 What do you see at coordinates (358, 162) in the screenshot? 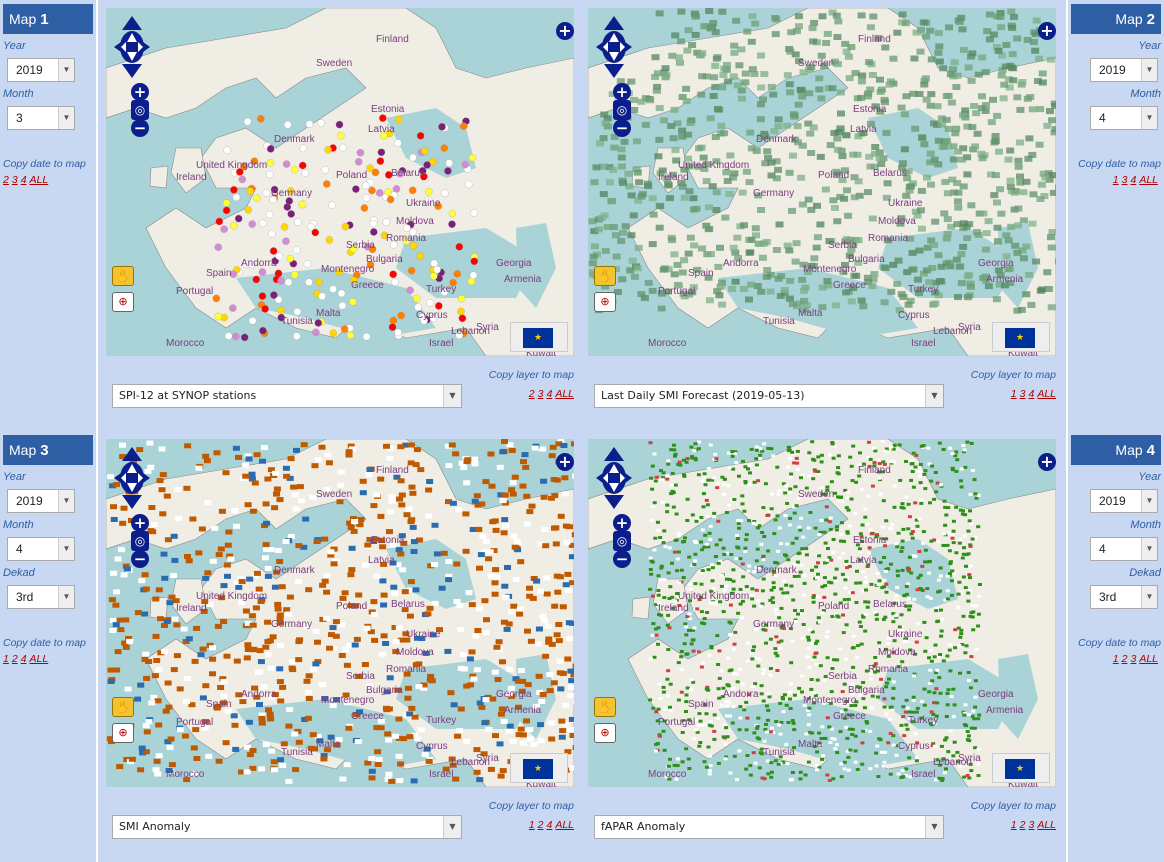
I see `station-marker` at bounding box center [358, 162].